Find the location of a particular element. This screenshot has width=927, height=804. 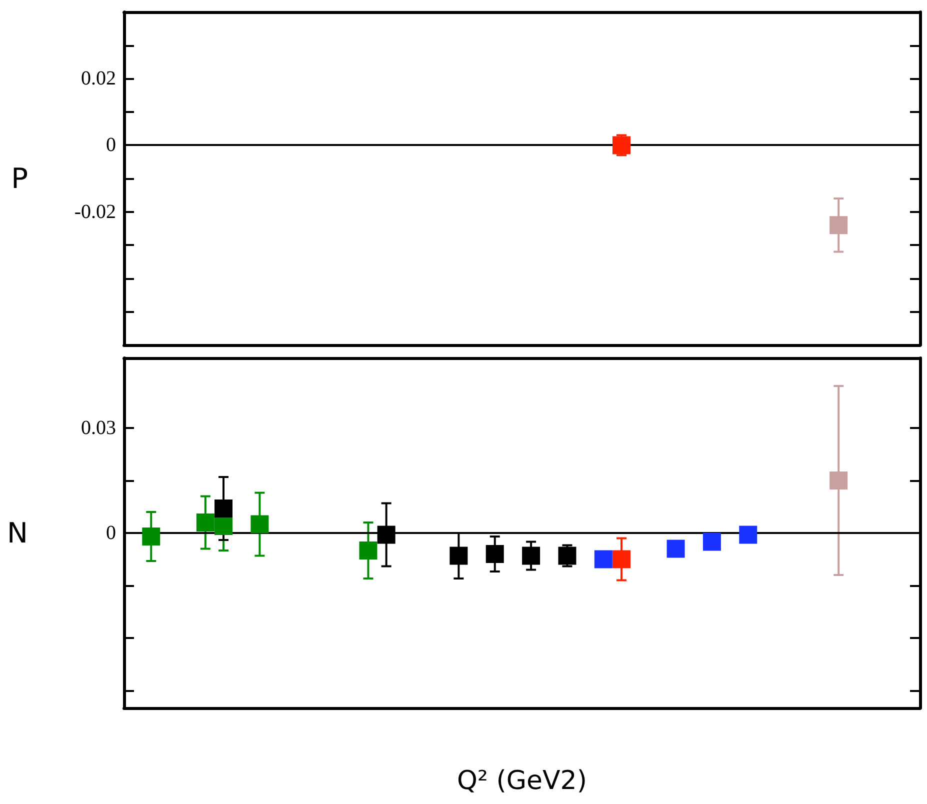

y-tick-label: -0.02 is located at coordinates (95, 211).